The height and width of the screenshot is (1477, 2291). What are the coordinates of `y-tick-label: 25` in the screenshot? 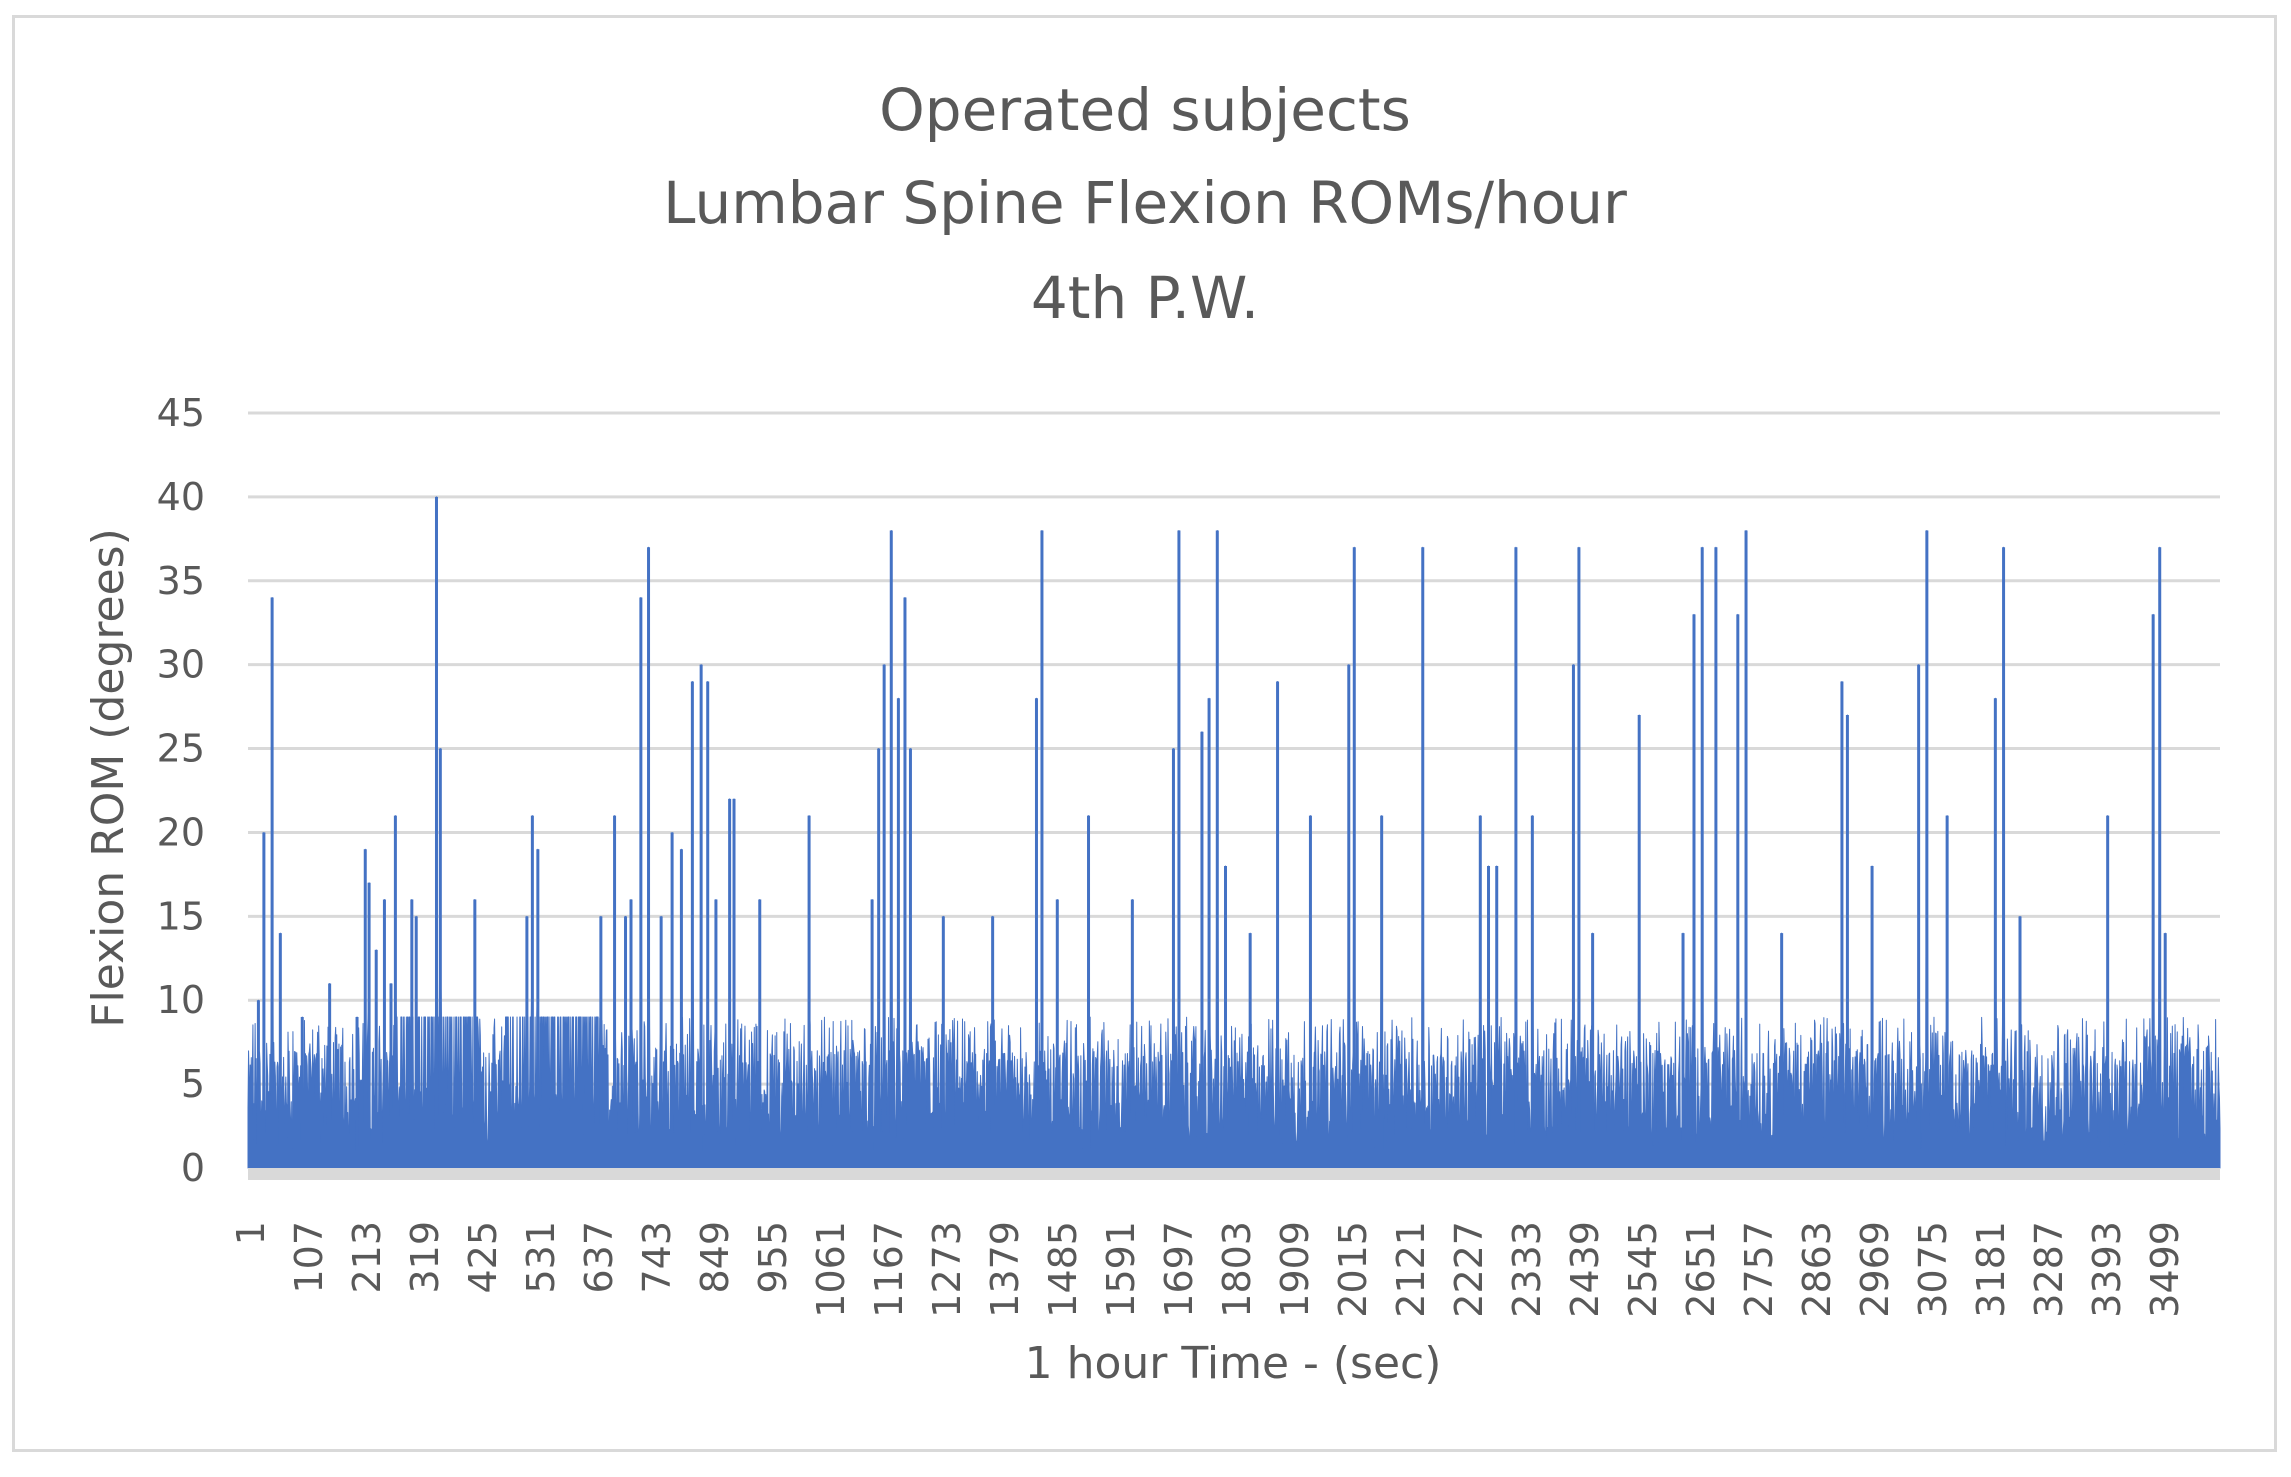 It's located at (181, 749).